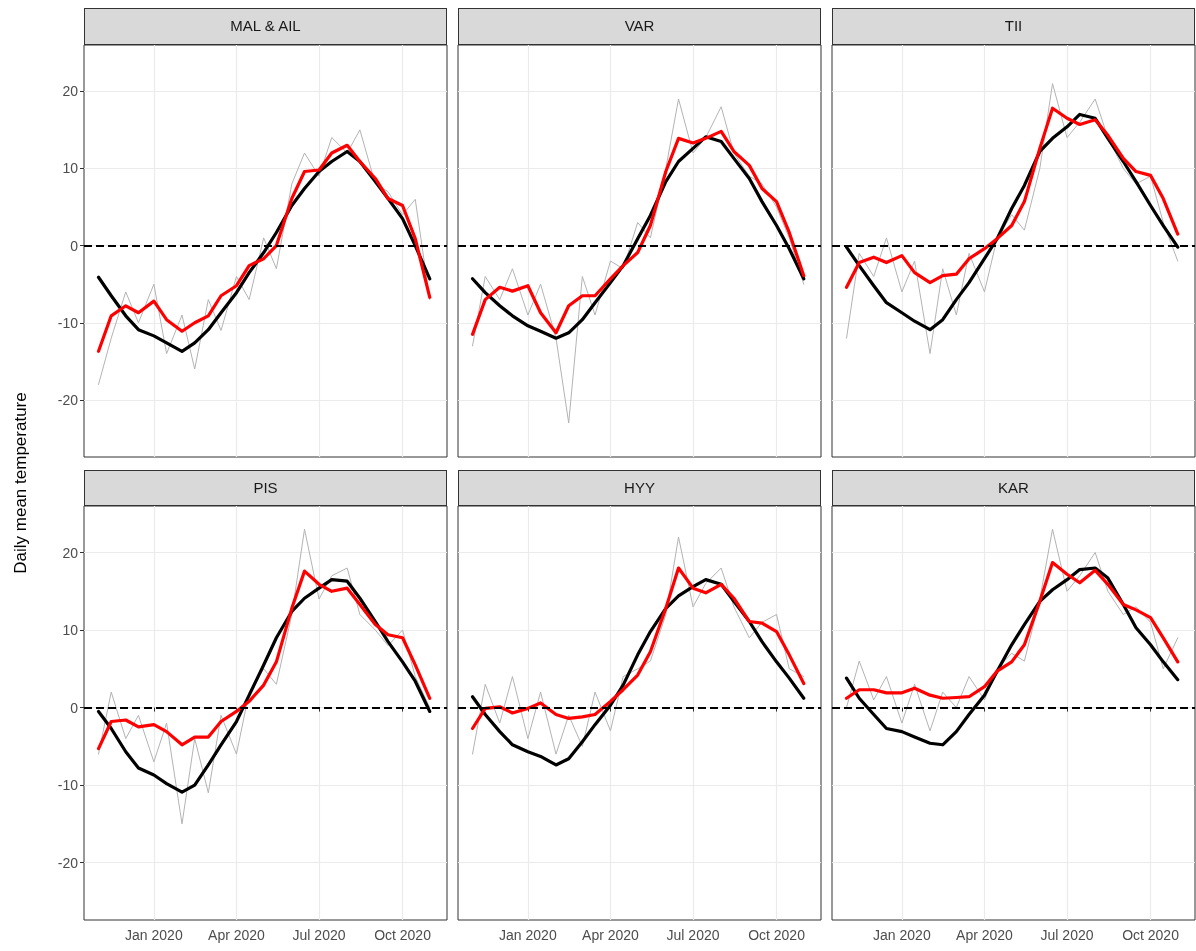 Image resolution: width=1196 pixels, height=951 pixels. I want to click on chart-title: PIS, so click(265, 488).